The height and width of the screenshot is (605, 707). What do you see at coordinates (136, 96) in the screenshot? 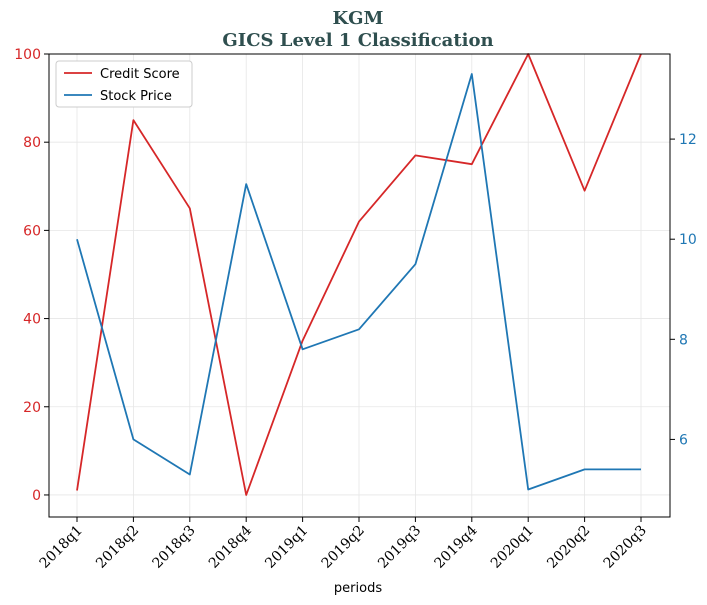
I see `legend-label-stock-price: Stock Price` at bounding box center [136, 96].